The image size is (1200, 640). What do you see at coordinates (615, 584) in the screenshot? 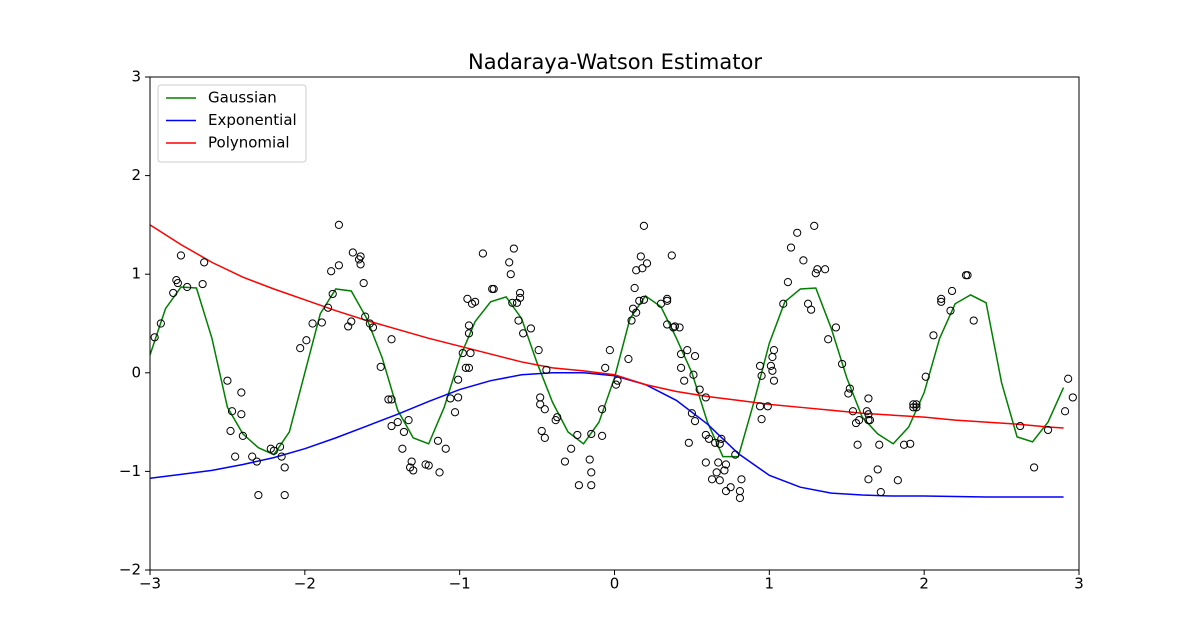
I see `x-tick-label: 0` at bounding box center [615, 584].